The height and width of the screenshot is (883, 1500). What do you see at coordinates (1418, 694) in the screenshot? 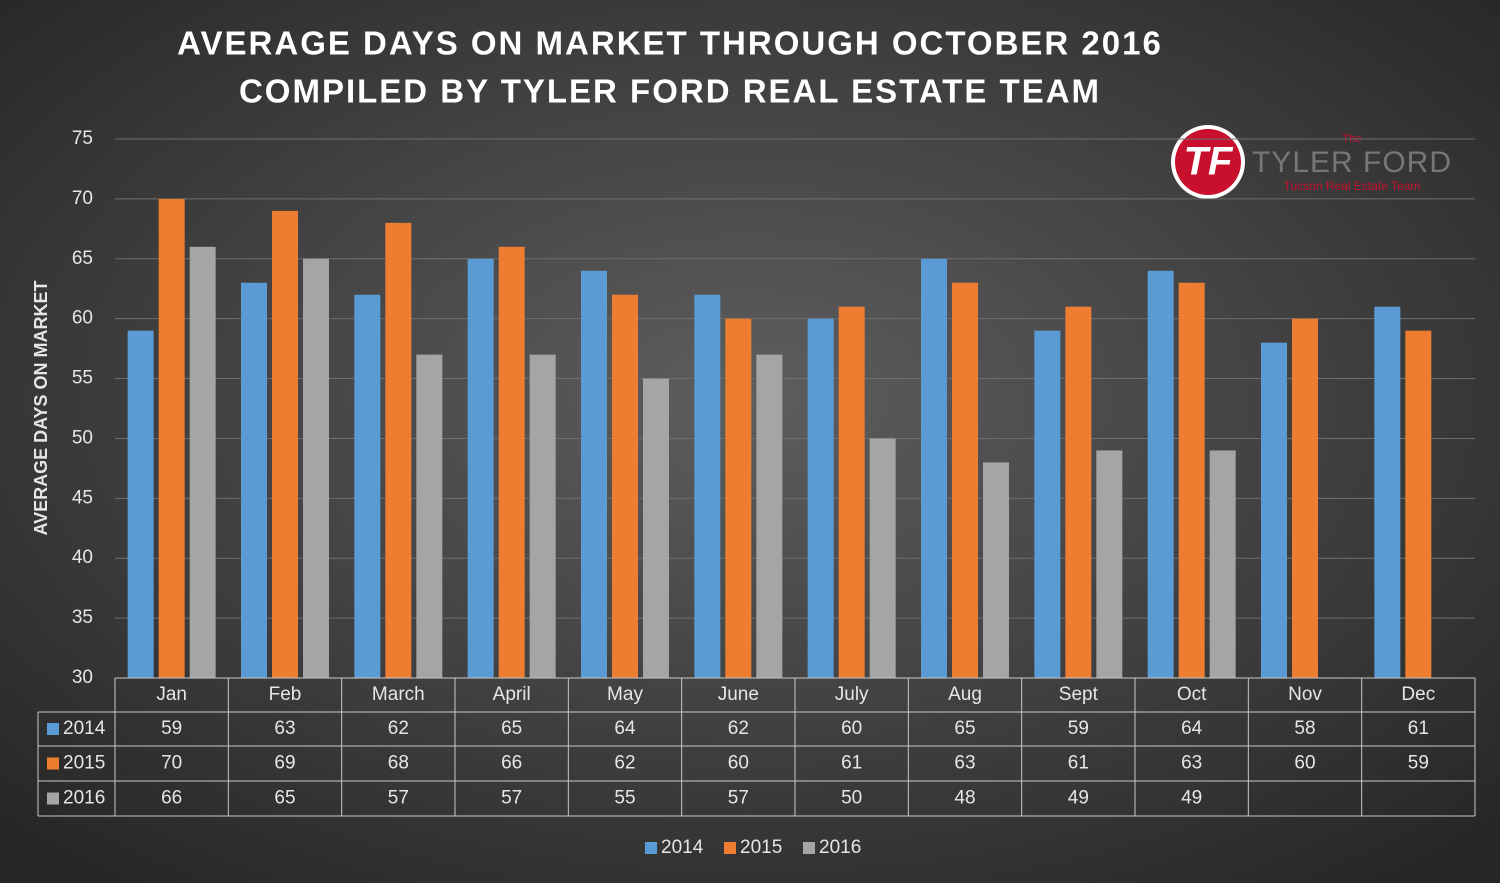
I see `x-tick-label: Dec` at bounding box center [1418, 694].